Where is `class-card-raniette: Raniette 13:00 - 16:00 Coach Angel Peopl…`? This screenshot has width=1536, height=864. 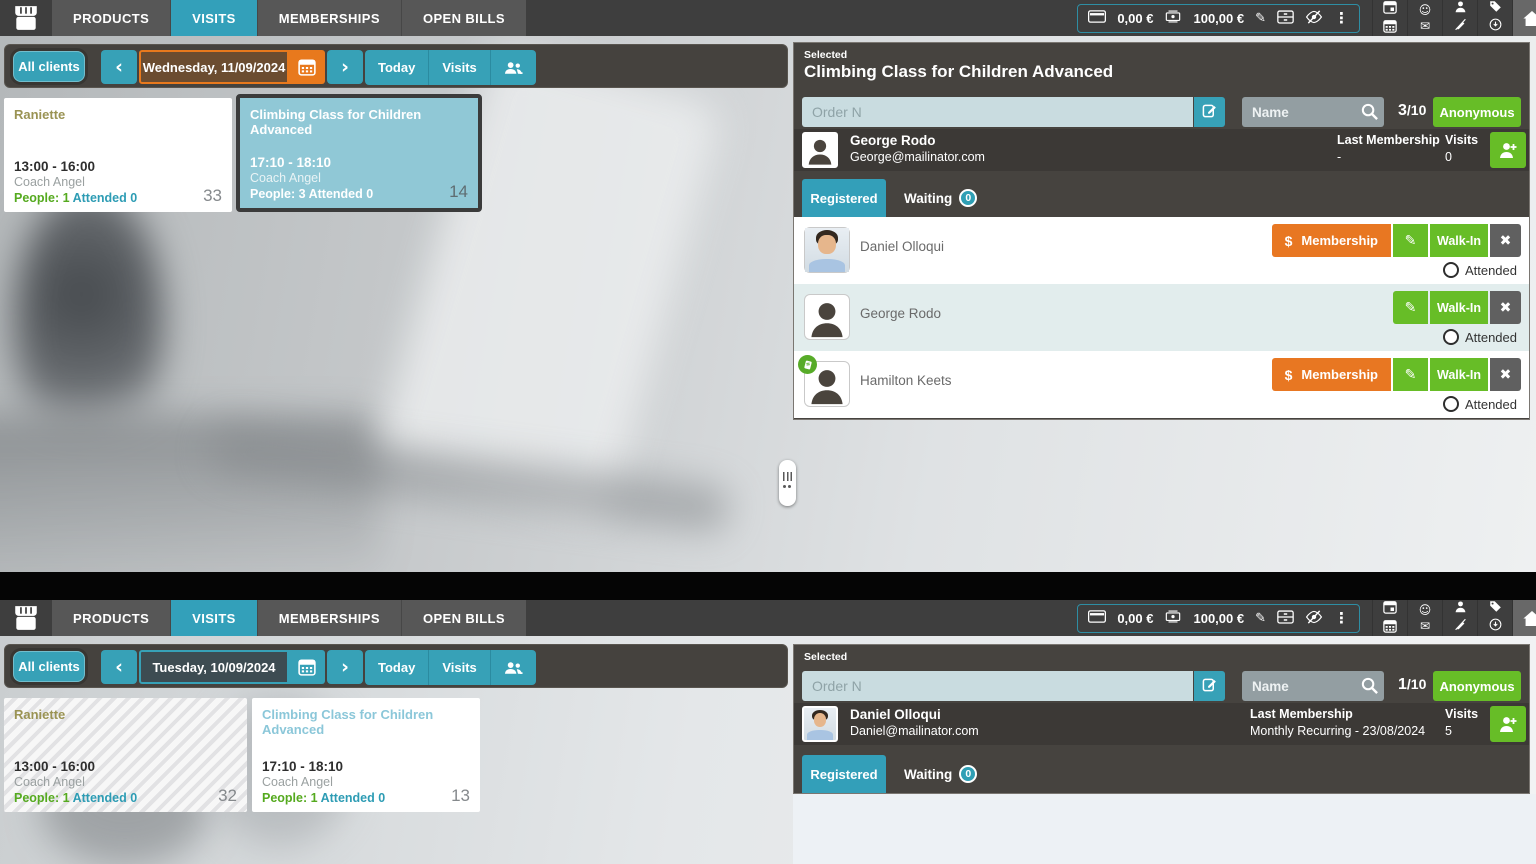 class-card-raniette: Raniette 13:00 - 16:00 Coach Angel Peopl… is located at coordinates (118, 155).